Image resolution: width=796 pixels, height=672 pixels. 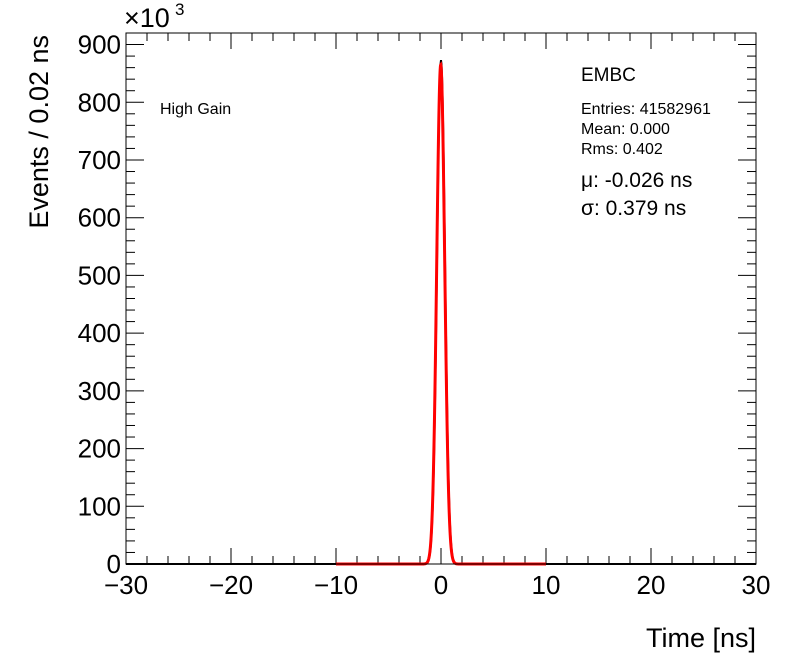 What do you see at coordinates (99, 304) in the screenshot?
I see `y-tick-labels: 0 100 200 300 400 500 600 700 800 900` at bounding box center [99, 304].